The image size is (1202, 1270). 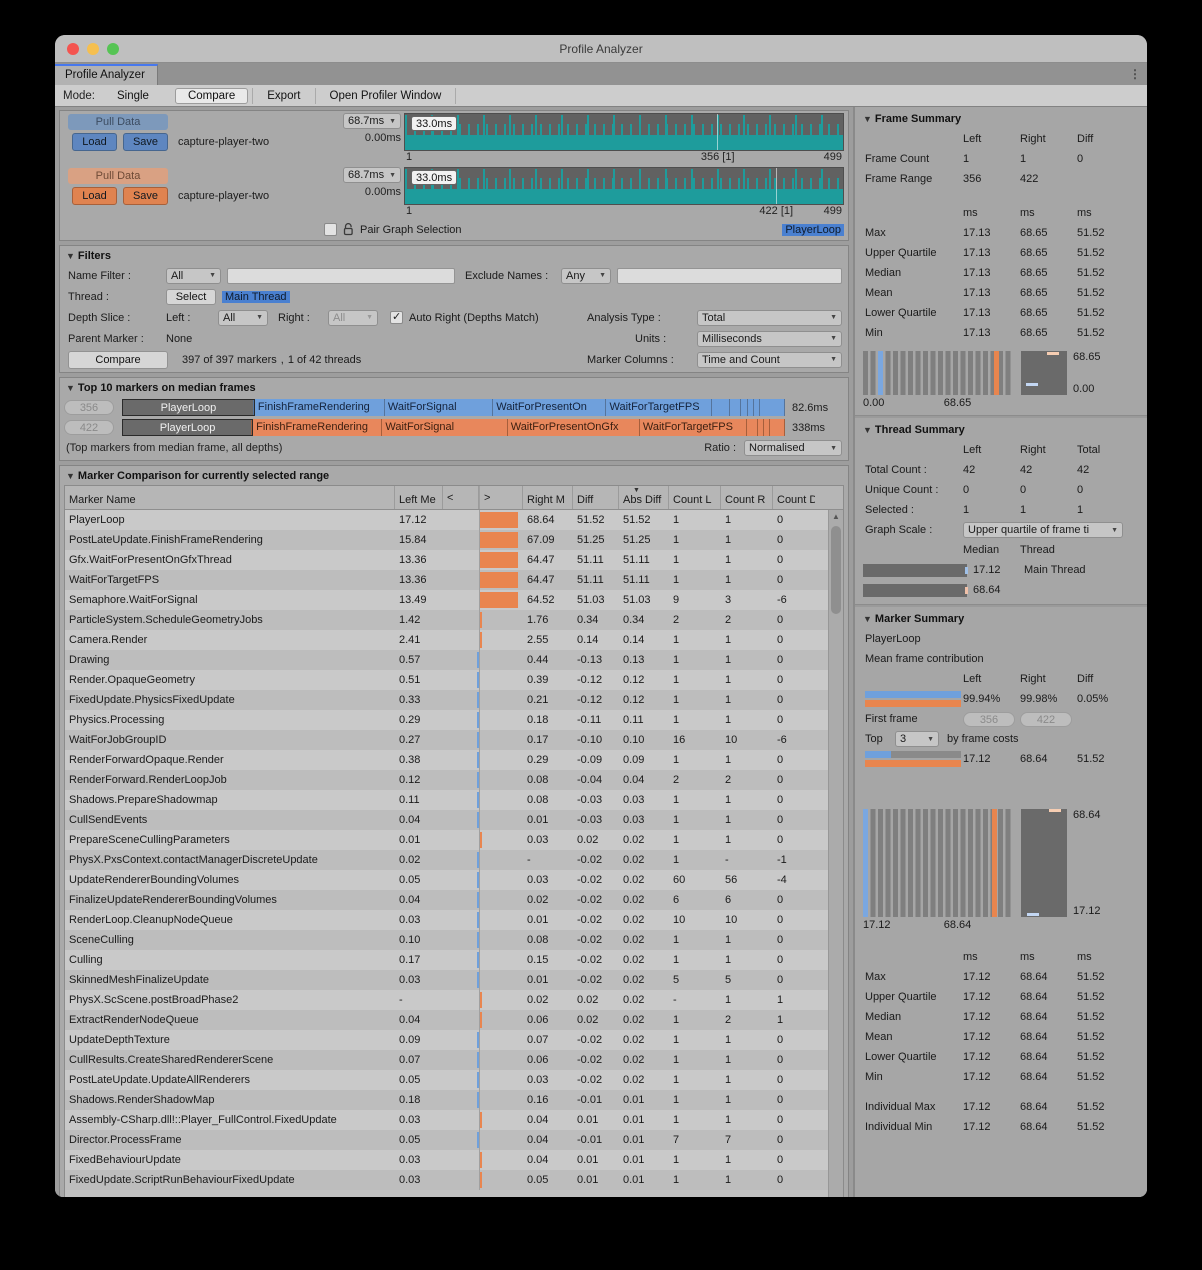 I want to click on marker-summary-histogram: 68.64 17.12, so click(x=1001, y=863).